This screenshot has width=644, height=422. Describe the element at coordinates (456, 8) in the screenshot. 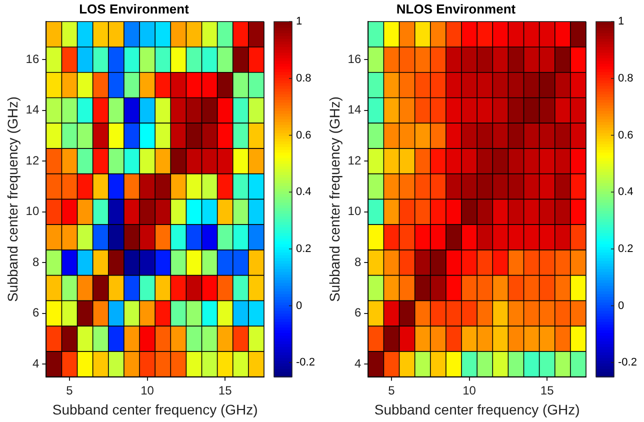

I see `chart-title: NLOS Environment` at that location.